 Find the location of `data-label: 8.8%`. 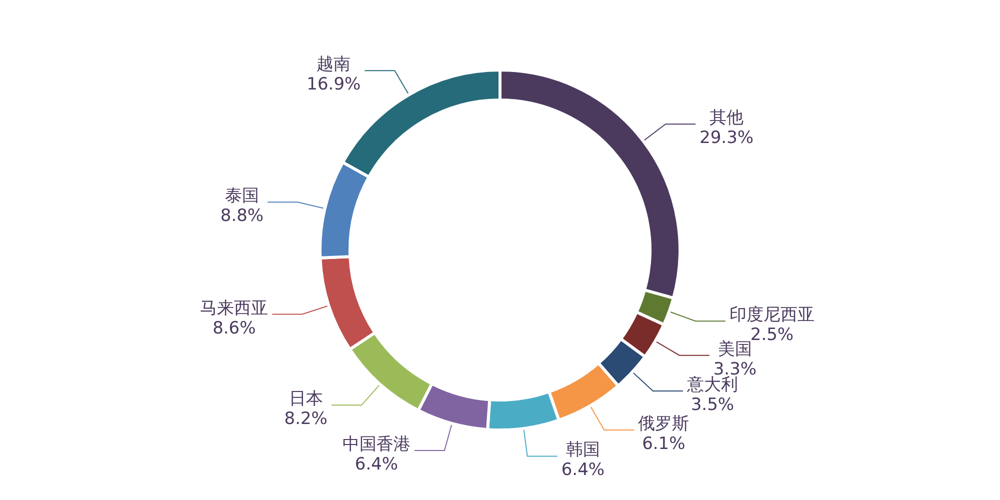

data-label: 8.8% is located at coordinates (242, 216).